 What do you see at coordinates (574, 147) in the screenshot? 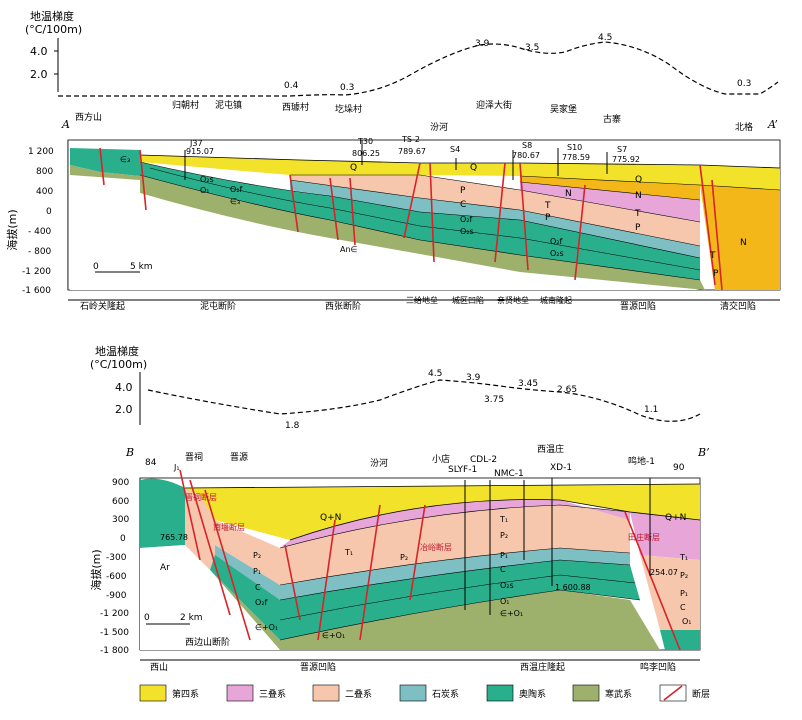
I see `well-name: S10` at bounding box center [574, 147].